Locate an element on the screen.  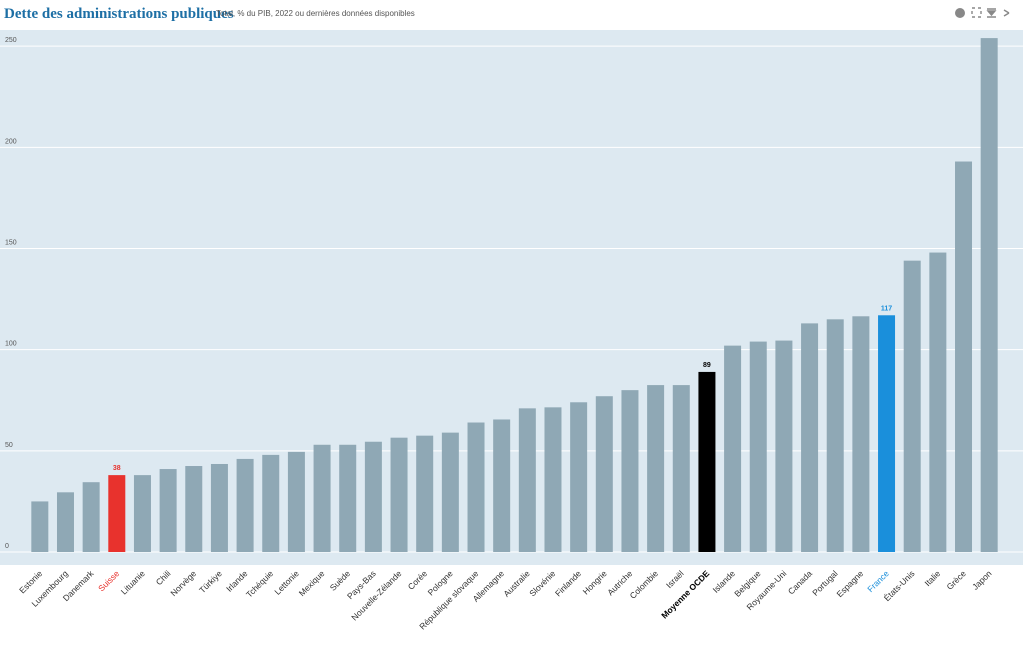
x-tick-label: Norvège is located at coordinates (183, 583).